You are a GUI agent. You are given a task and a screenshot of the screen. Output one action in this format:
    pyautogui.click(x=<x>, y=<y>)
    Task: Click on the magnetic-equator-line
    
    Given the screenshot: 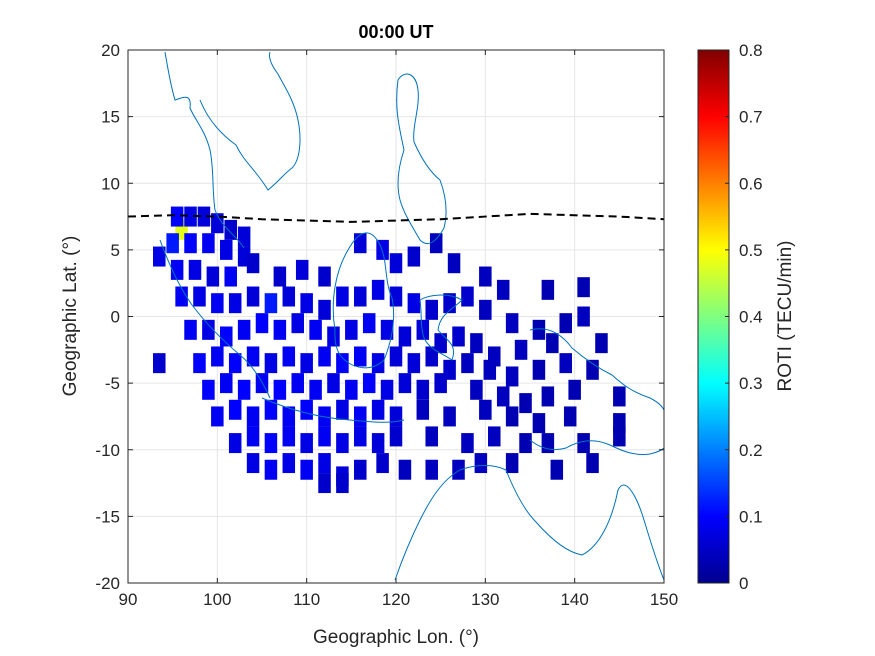 What is the action you would take?
    pyautogui.click(x=396, y=217)
    